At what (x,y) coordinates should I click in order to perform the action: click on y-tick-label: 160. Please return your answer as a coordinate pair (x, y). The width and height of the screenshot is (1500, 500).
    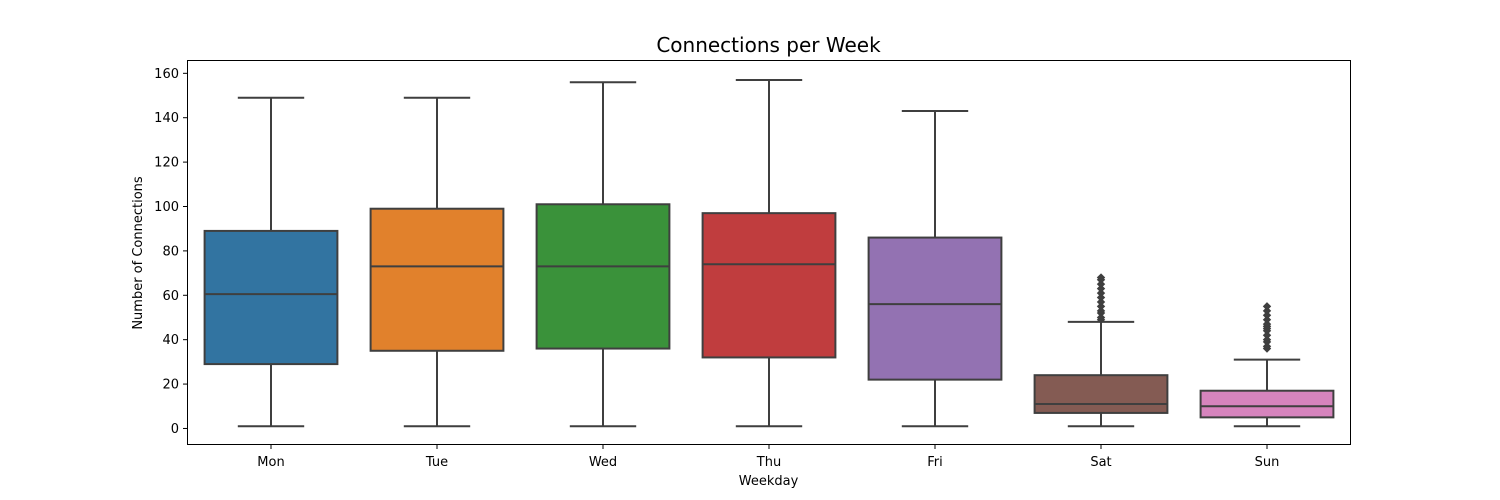
    Looking at the image, I should click on (166, 74).